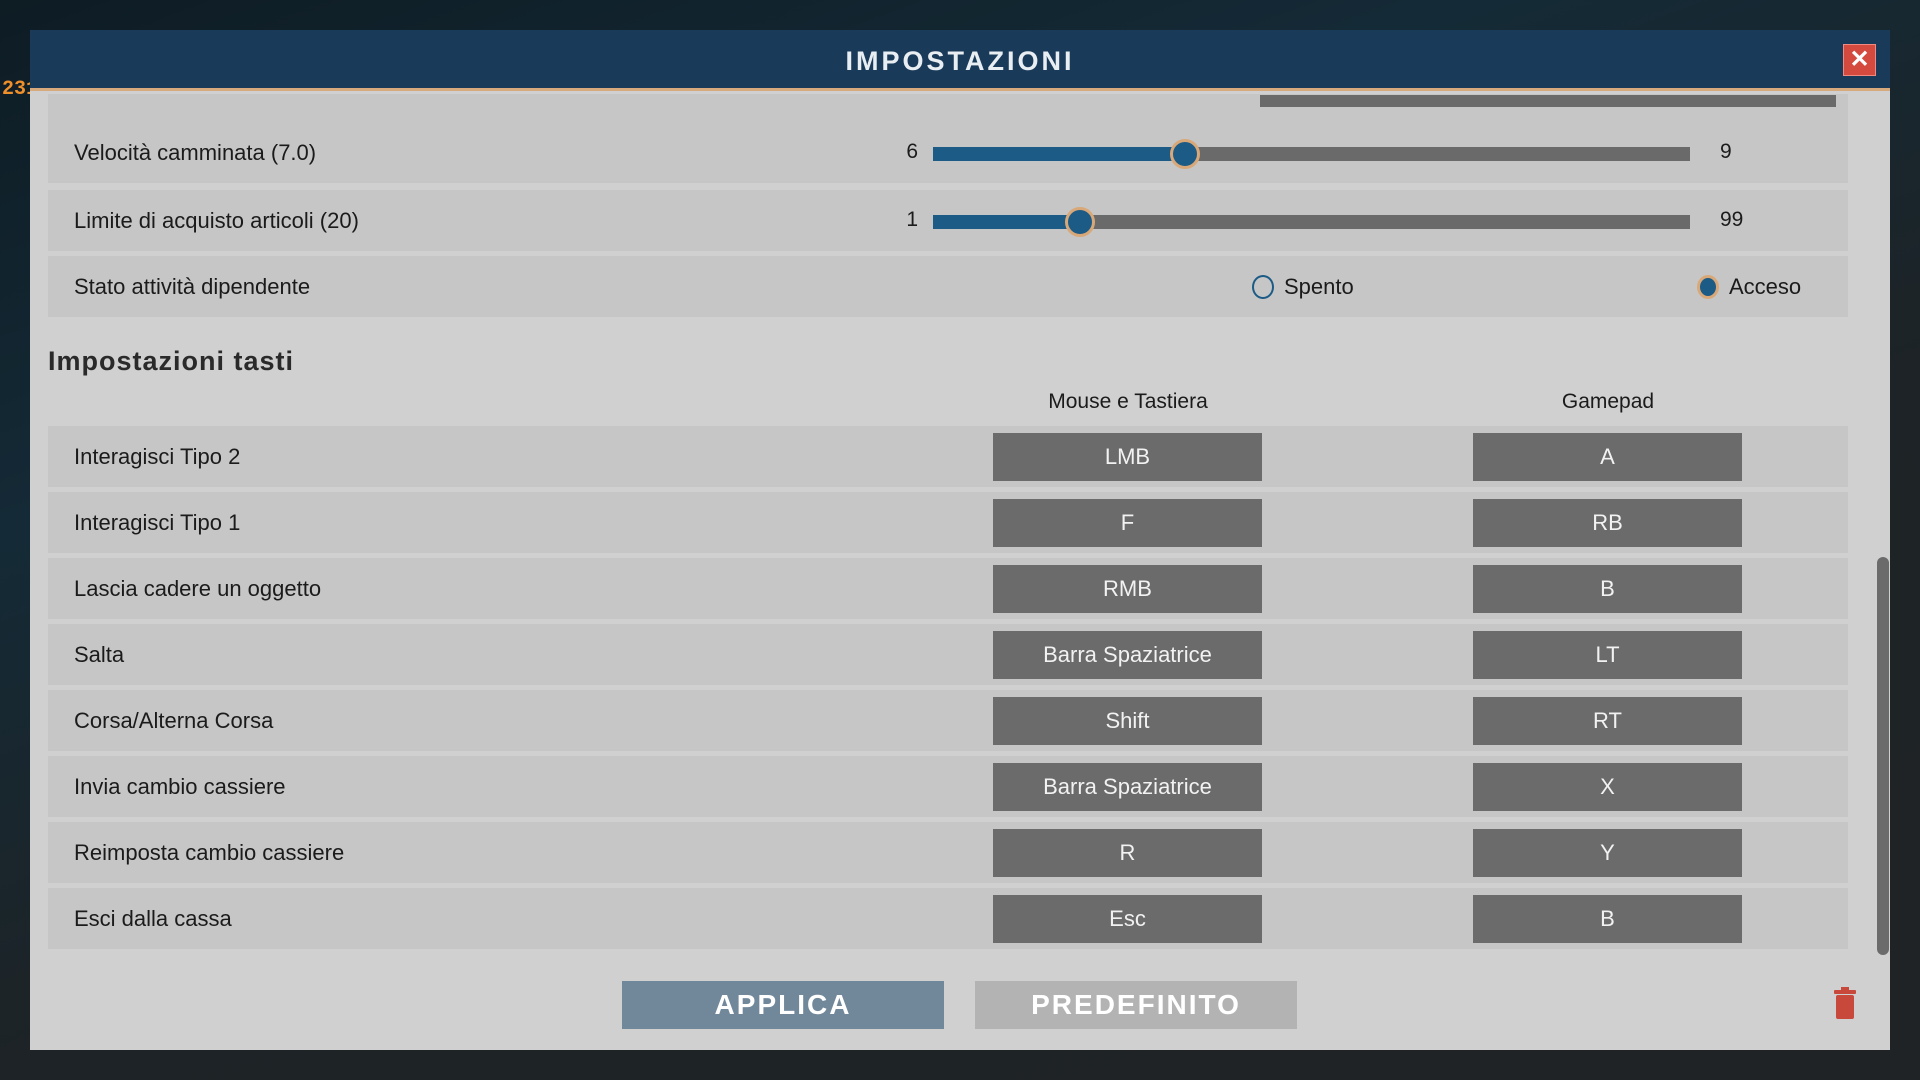  Describe the element at coordinates (1127, 919) in the screenshot. I see `keyboard-binding-button: Esc` at that location.